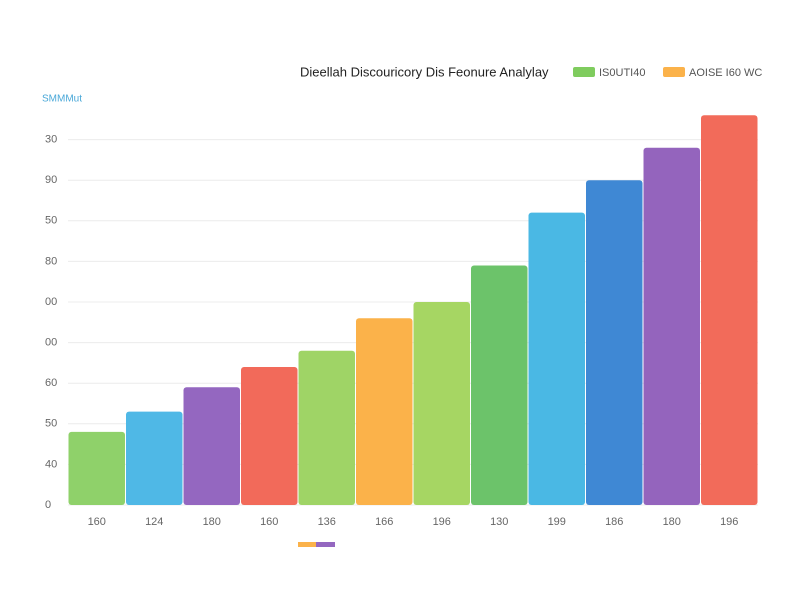 This screenshot has height=600, width=800. I want to click on y-tick-label: 90, so click(51, 180).